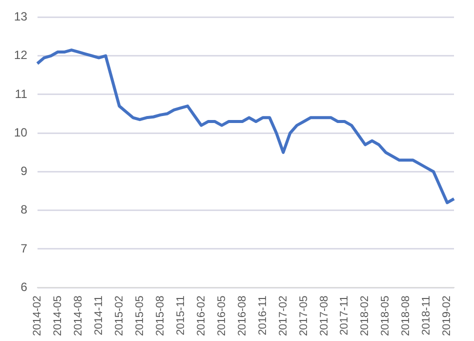  Describe the element at coordinates (24, 248) in the screenshot. I see `y-tick-label: 7` at that location.